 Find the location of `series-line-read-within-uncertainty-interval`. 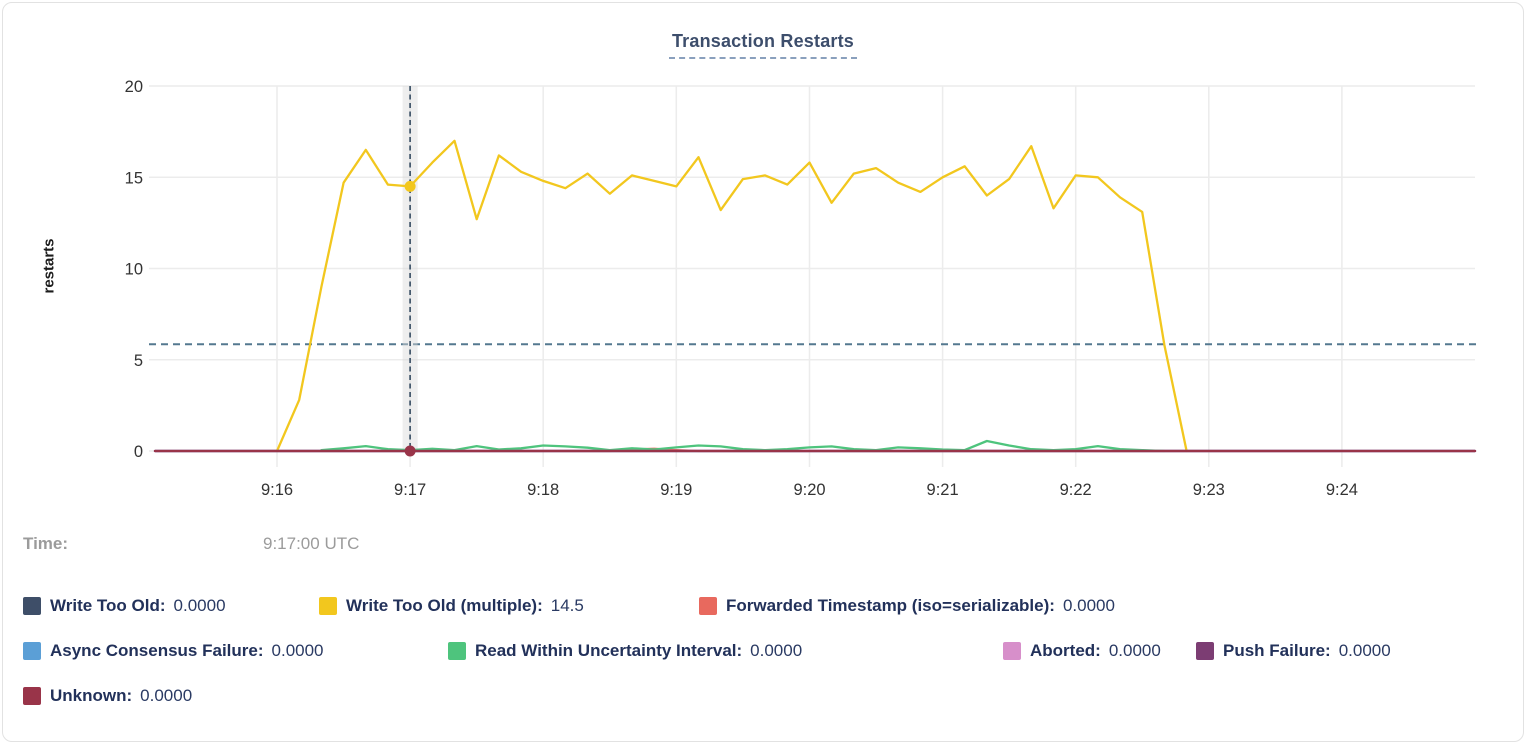

series-line-read-within-uncertainty-interval is located at coordinates (743, 446).